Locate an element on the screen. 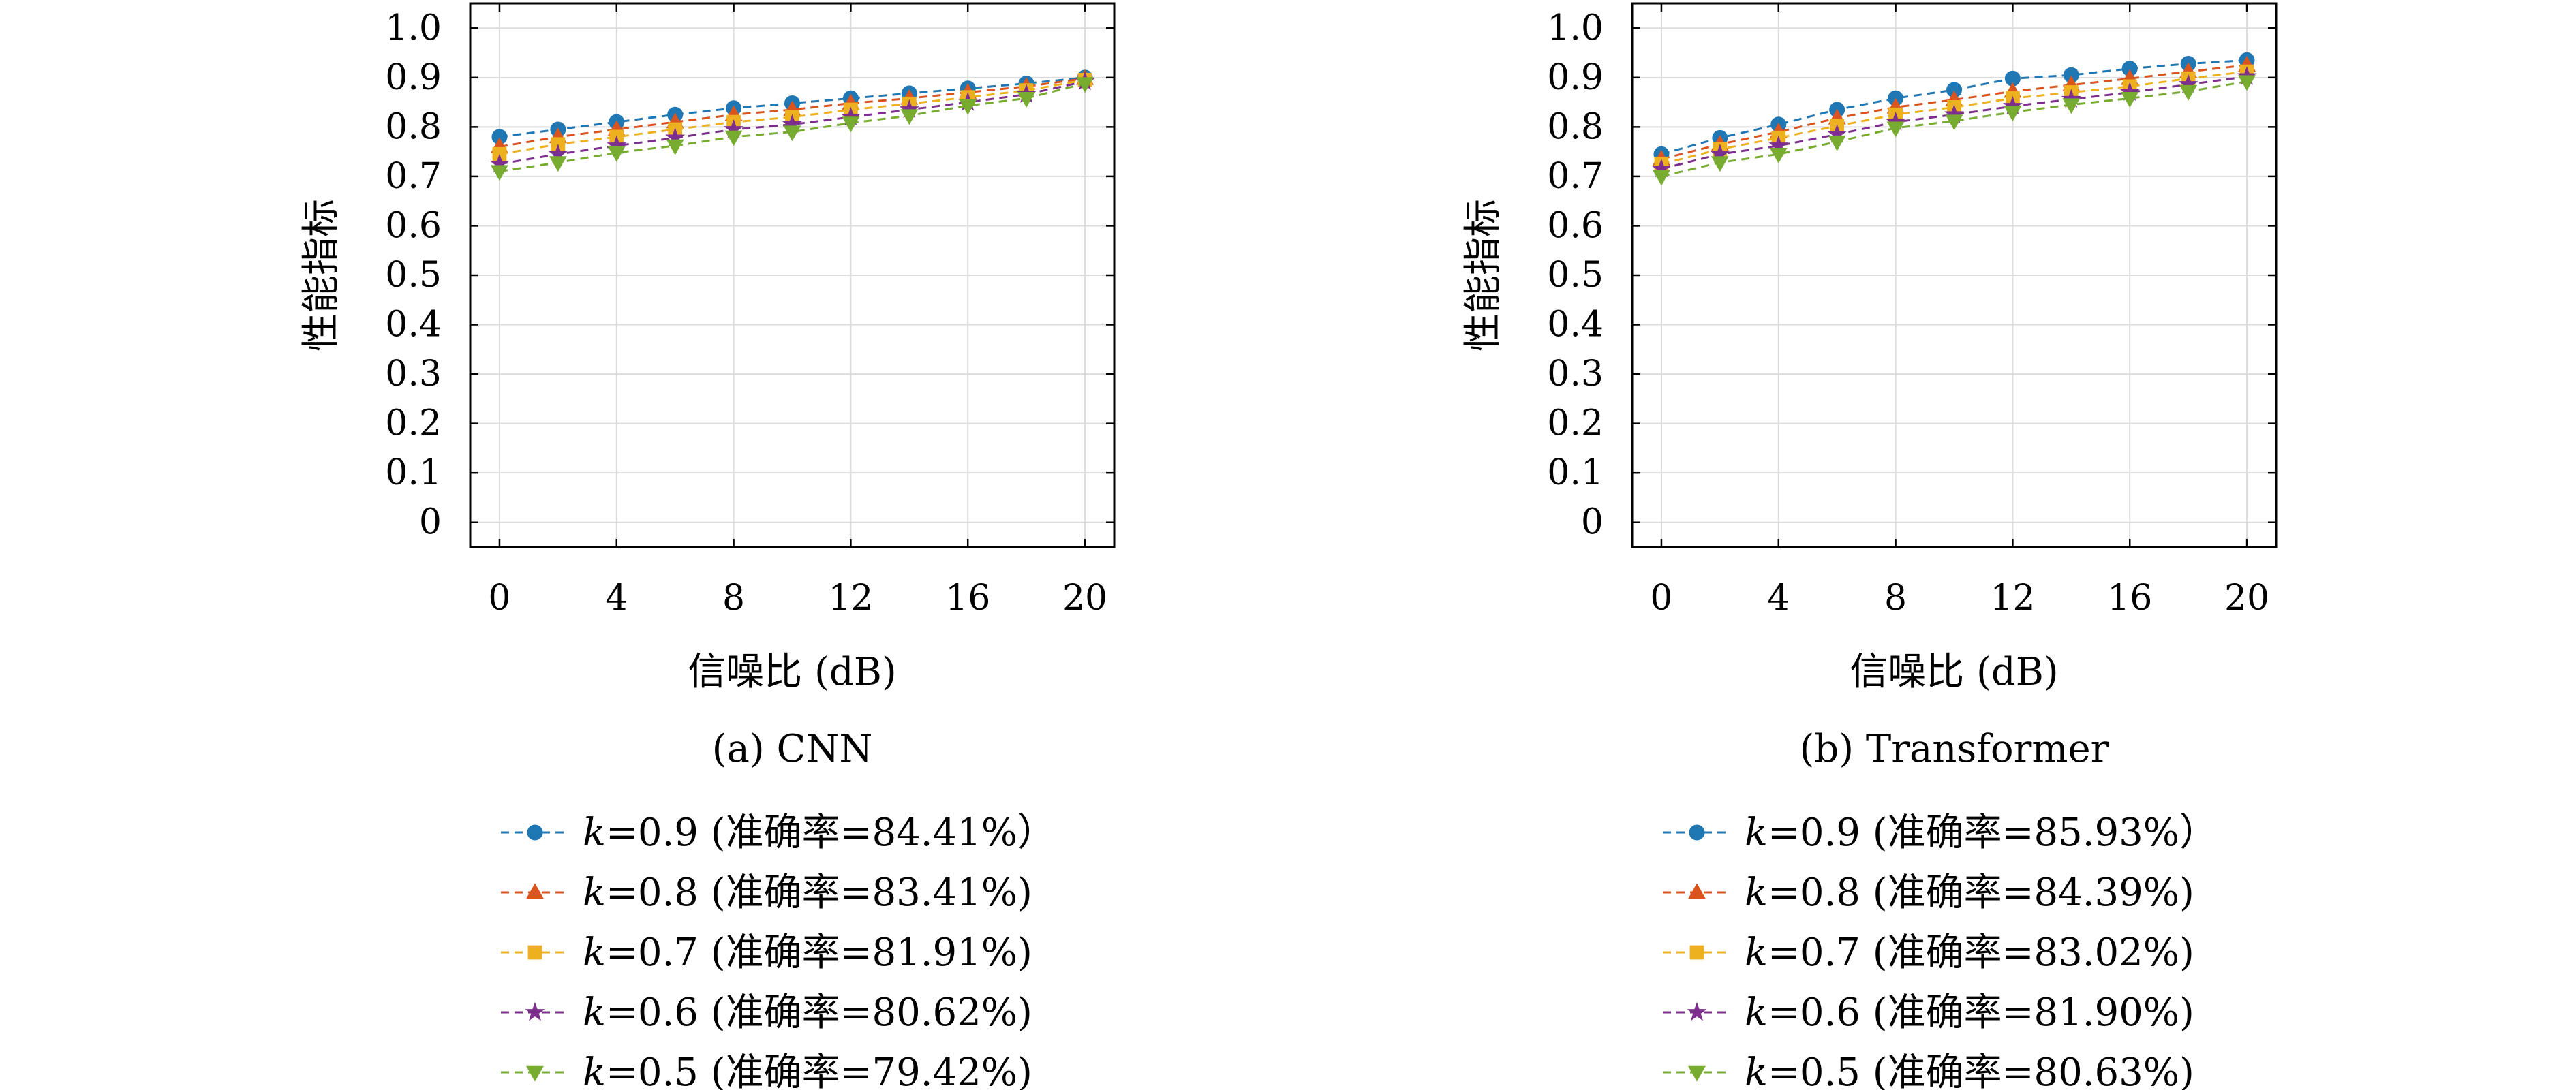 The image size is (2576, 1090). legend-entry: k=0.8 (准确率=83.41%) is located at coordinates (766, 893).